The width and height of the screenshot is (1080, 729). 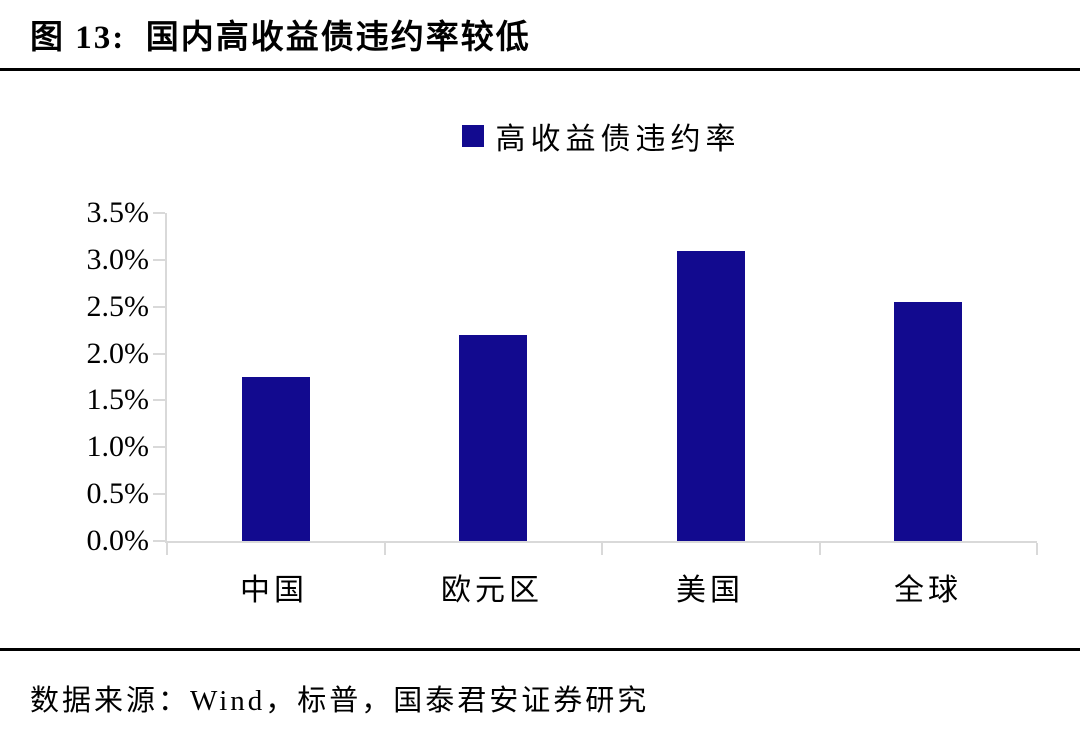 I want to click on bar-中国, so click(x=275, y=459).